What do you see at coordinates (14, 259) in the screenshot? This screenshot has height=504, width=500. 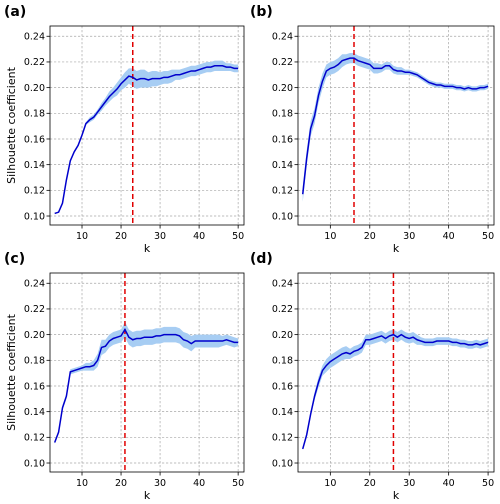 I see `panel-label: (c)` at bounding box center [14, 259].